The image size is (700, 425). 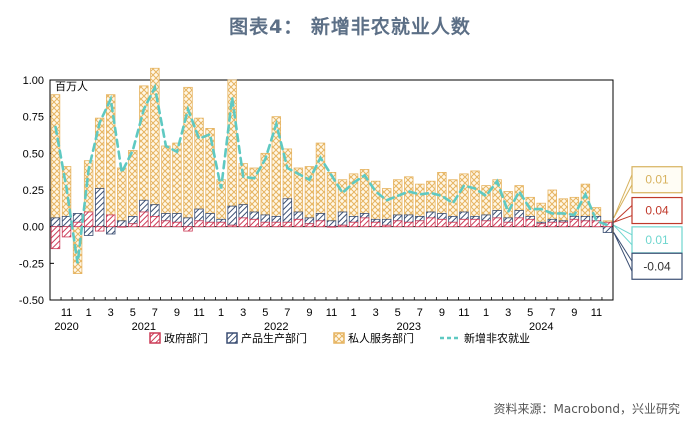 I want to click on chart-title: 图表4： 新增非农就业人数, so click(x=350, y=27).